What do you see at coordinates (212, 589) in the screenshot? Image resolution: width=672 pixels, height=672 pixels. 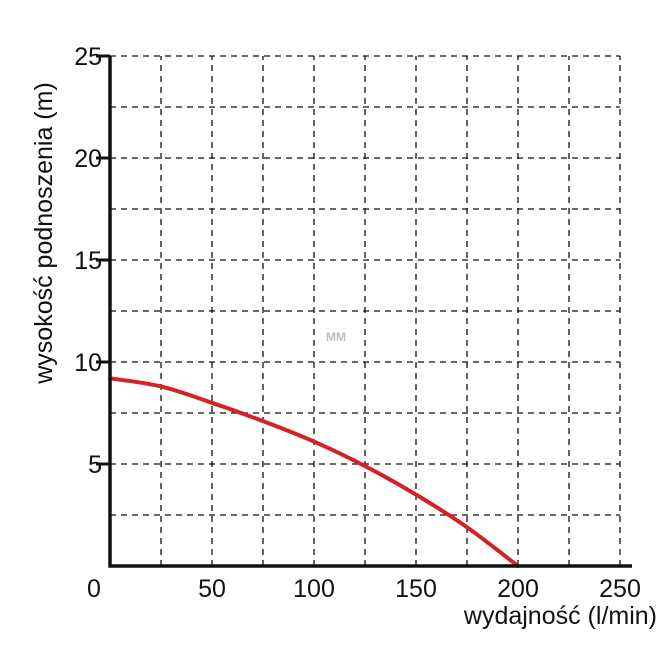 I see `x-tick-label: 50` at bounding box center [212, 589].